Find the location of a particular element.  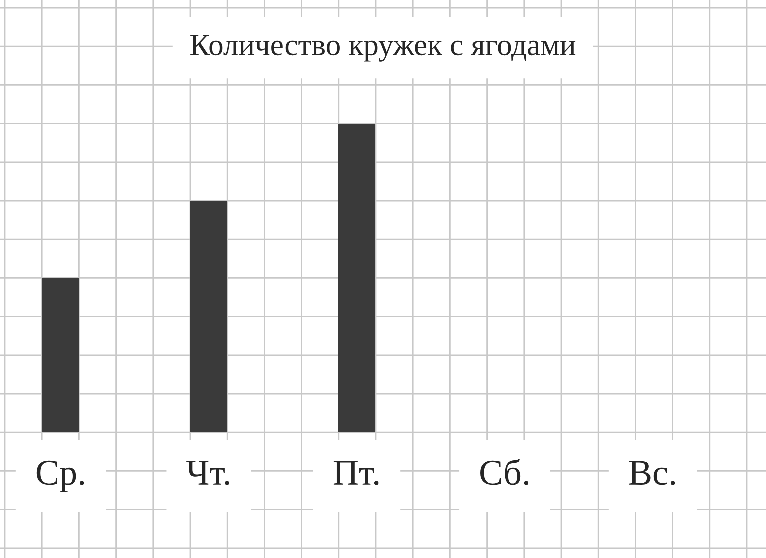

x-tick-label: Пт. is located at coordinates (356, 473).